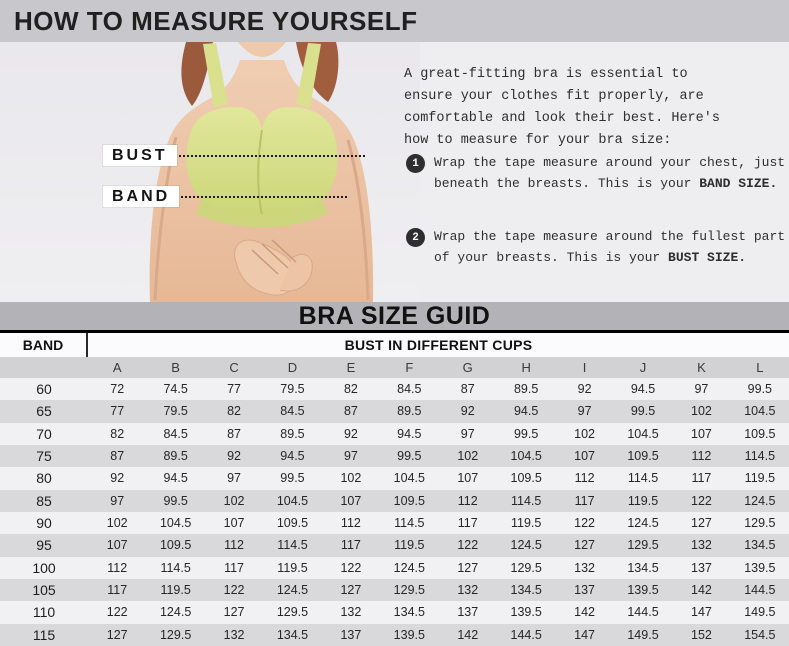 The width and height of the screenshot is (789, 646). What do you see at coordinates (394, 389) in the screenshot?
I see `table-row: 60 72 74.5 77 79.5 82 84.5 87 89.5 92 94.5 97 99.5` at bounding box center [394, 389].